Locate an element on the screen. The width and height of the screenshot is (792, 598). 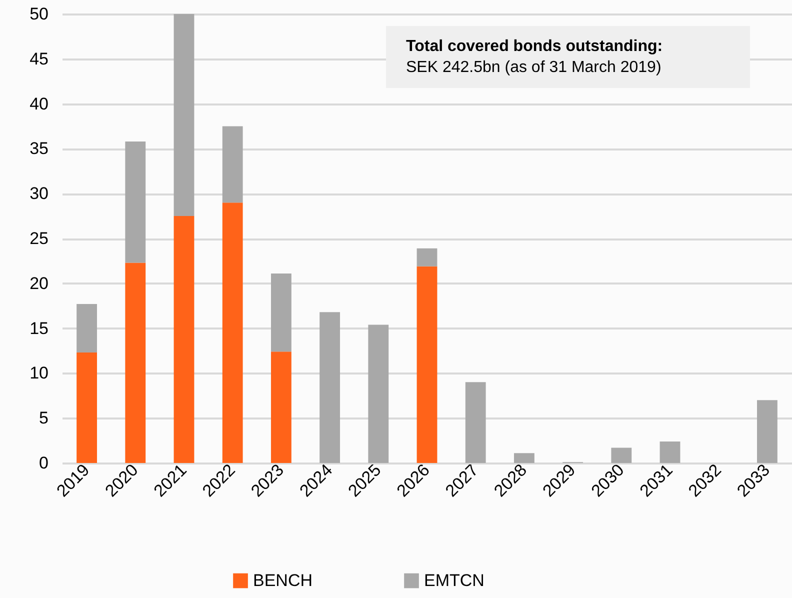
legend-label: BENCH is located at coordinates (283, 580).